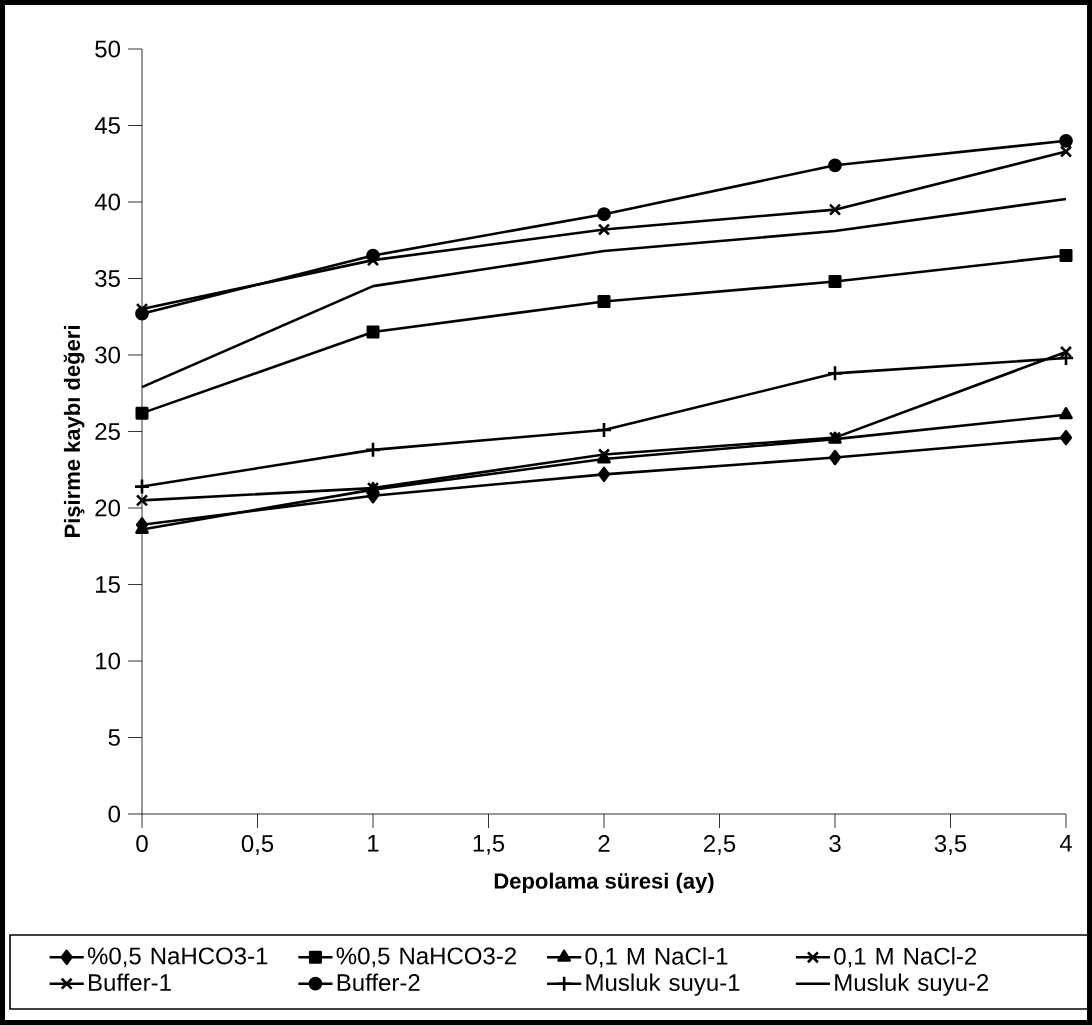 Image resolution: width=1092 pixels, height=1025 pixels. What do you see at coordinates (130, 982) in the screenshot?
I see `legend-label: Buffer-1` at bounding box center [130, 982].